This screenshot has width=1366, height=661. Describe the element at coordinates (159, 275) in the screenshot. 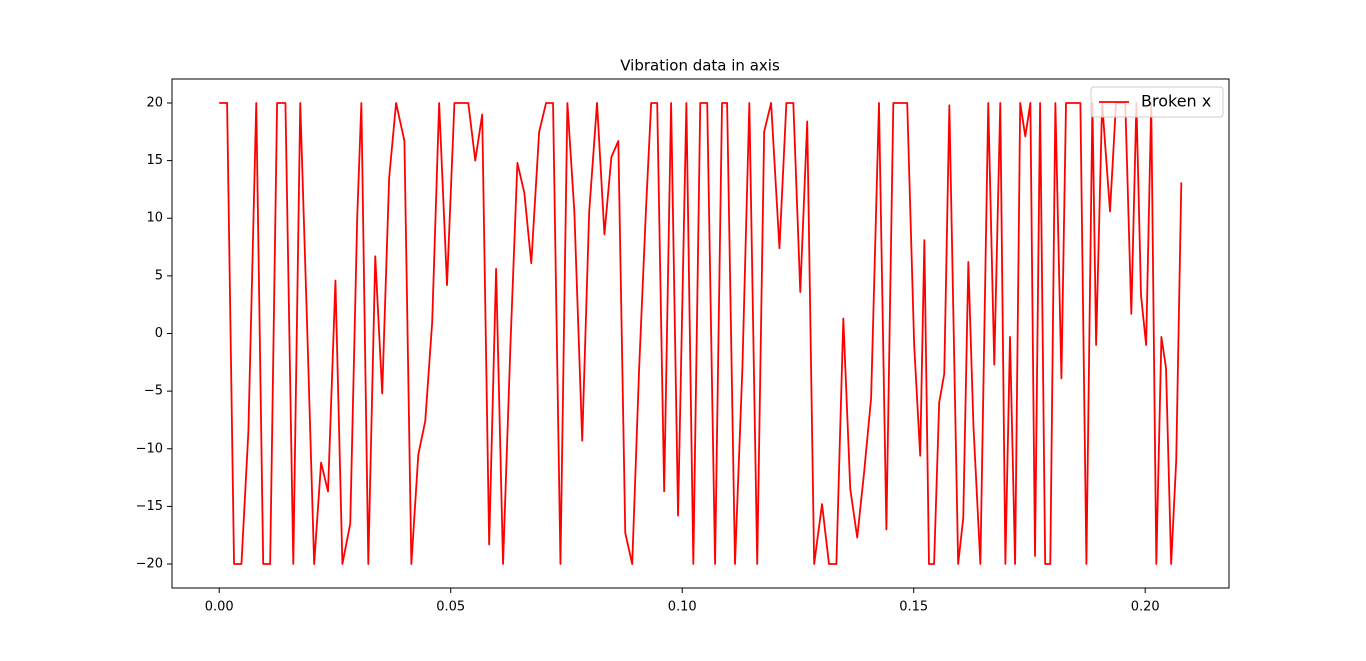

I see `y-tick-label: 5` at that location.